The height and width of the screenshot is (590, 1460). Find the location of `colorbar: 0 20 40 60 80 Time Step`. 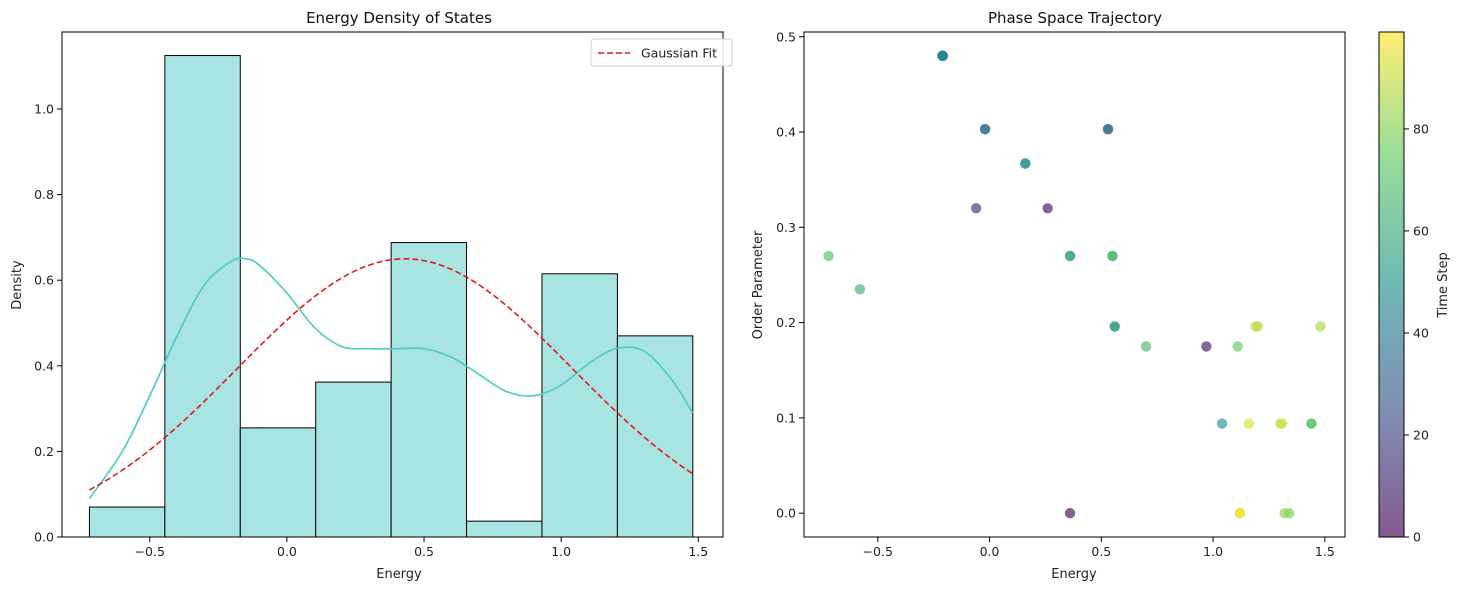

colorbar: 0 20 40 60 80 Time Step is located at coordinates (1414, 288).